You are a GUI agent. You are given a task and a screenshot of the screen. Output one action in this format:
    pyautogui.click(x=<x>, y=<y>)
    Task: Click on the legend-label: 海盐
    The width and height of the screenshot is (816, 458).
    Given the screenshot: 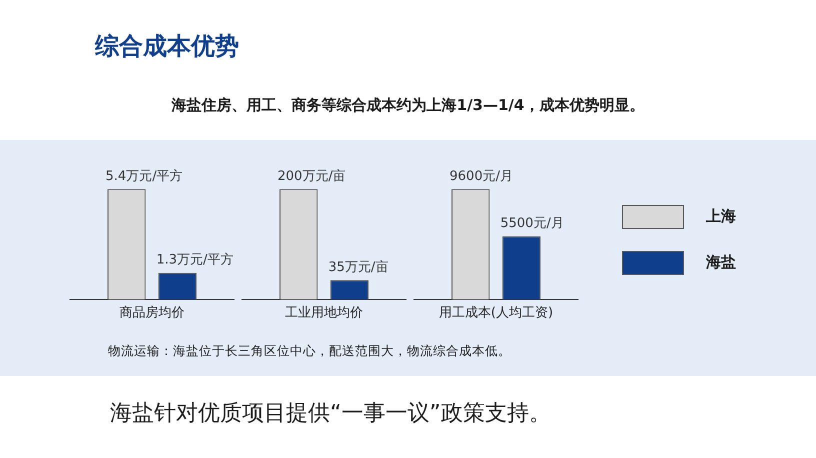 What is the action you would take?
    pyautogui.click(x=721, y=262)
    